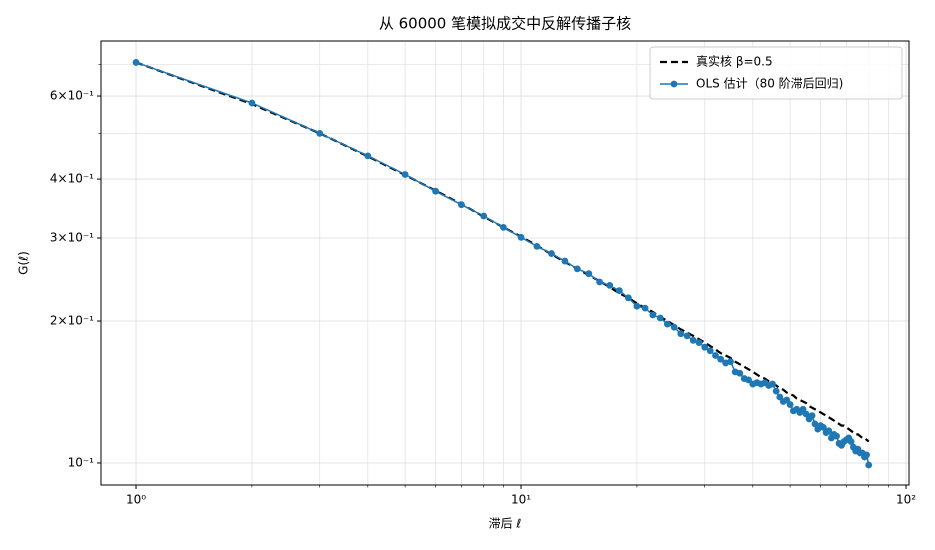 The image size is (935, 550). Describe the element at coordinates (72, 96) in the screenshot. I see `y-tick-label: 6×10⁻¹` at that location.